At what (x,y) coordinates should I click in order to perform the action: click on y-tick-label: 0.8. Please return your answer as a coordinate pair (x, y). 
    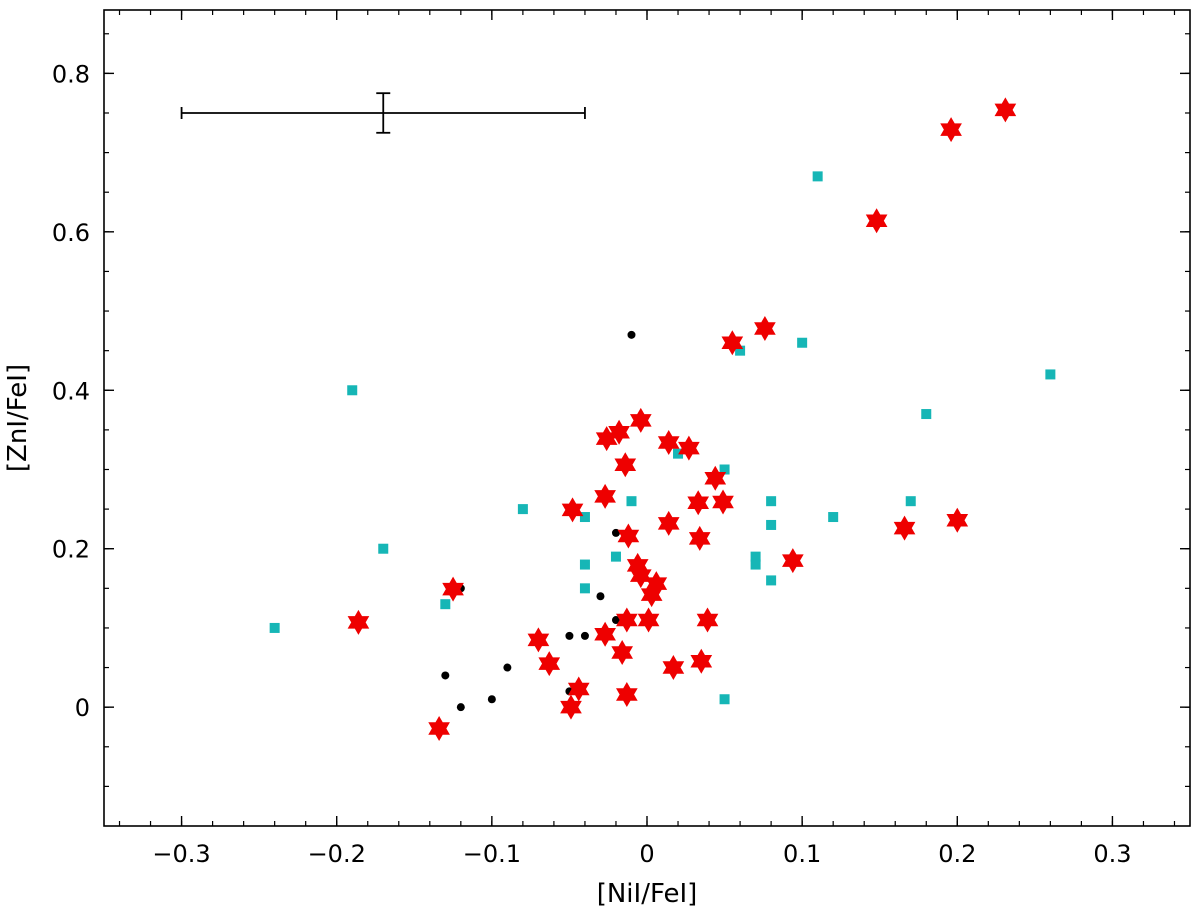
    Looking at the image, I should click on (71, 74).